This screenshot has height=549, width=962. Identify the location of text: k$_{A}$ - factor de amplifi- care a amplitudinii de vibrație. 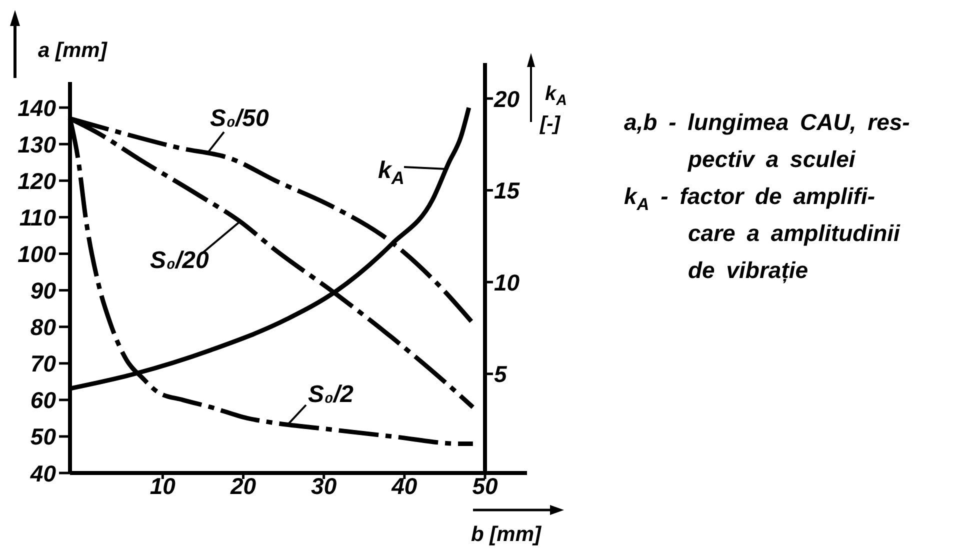
(762, 233).